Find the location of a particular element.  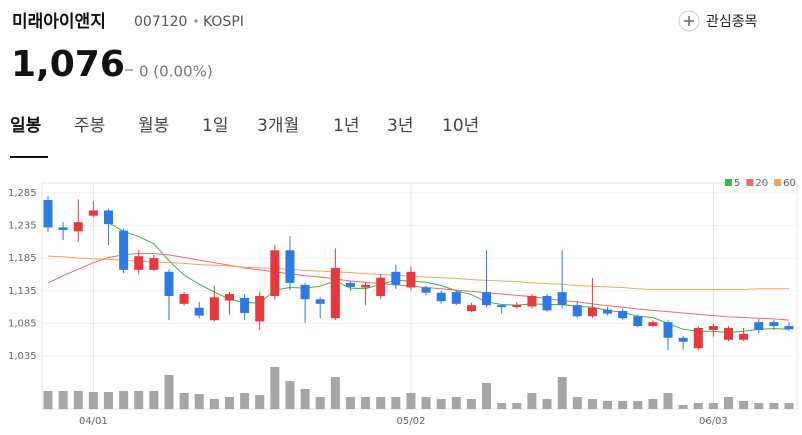

tab: 1일 is located at coordinates (215, 126).